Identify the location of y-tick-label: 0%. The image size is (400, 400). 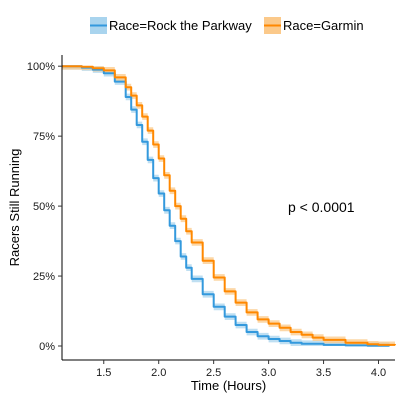
(47, 347).